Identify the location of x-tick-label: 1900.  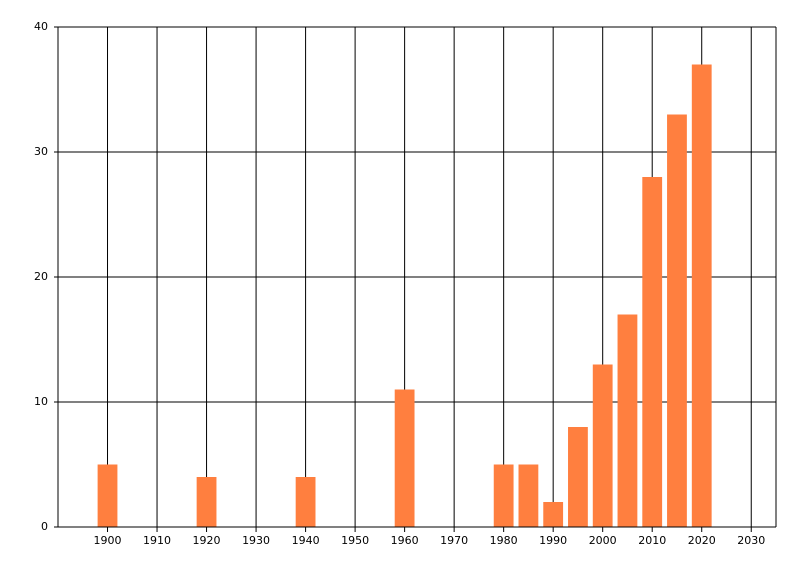
(108, 540).